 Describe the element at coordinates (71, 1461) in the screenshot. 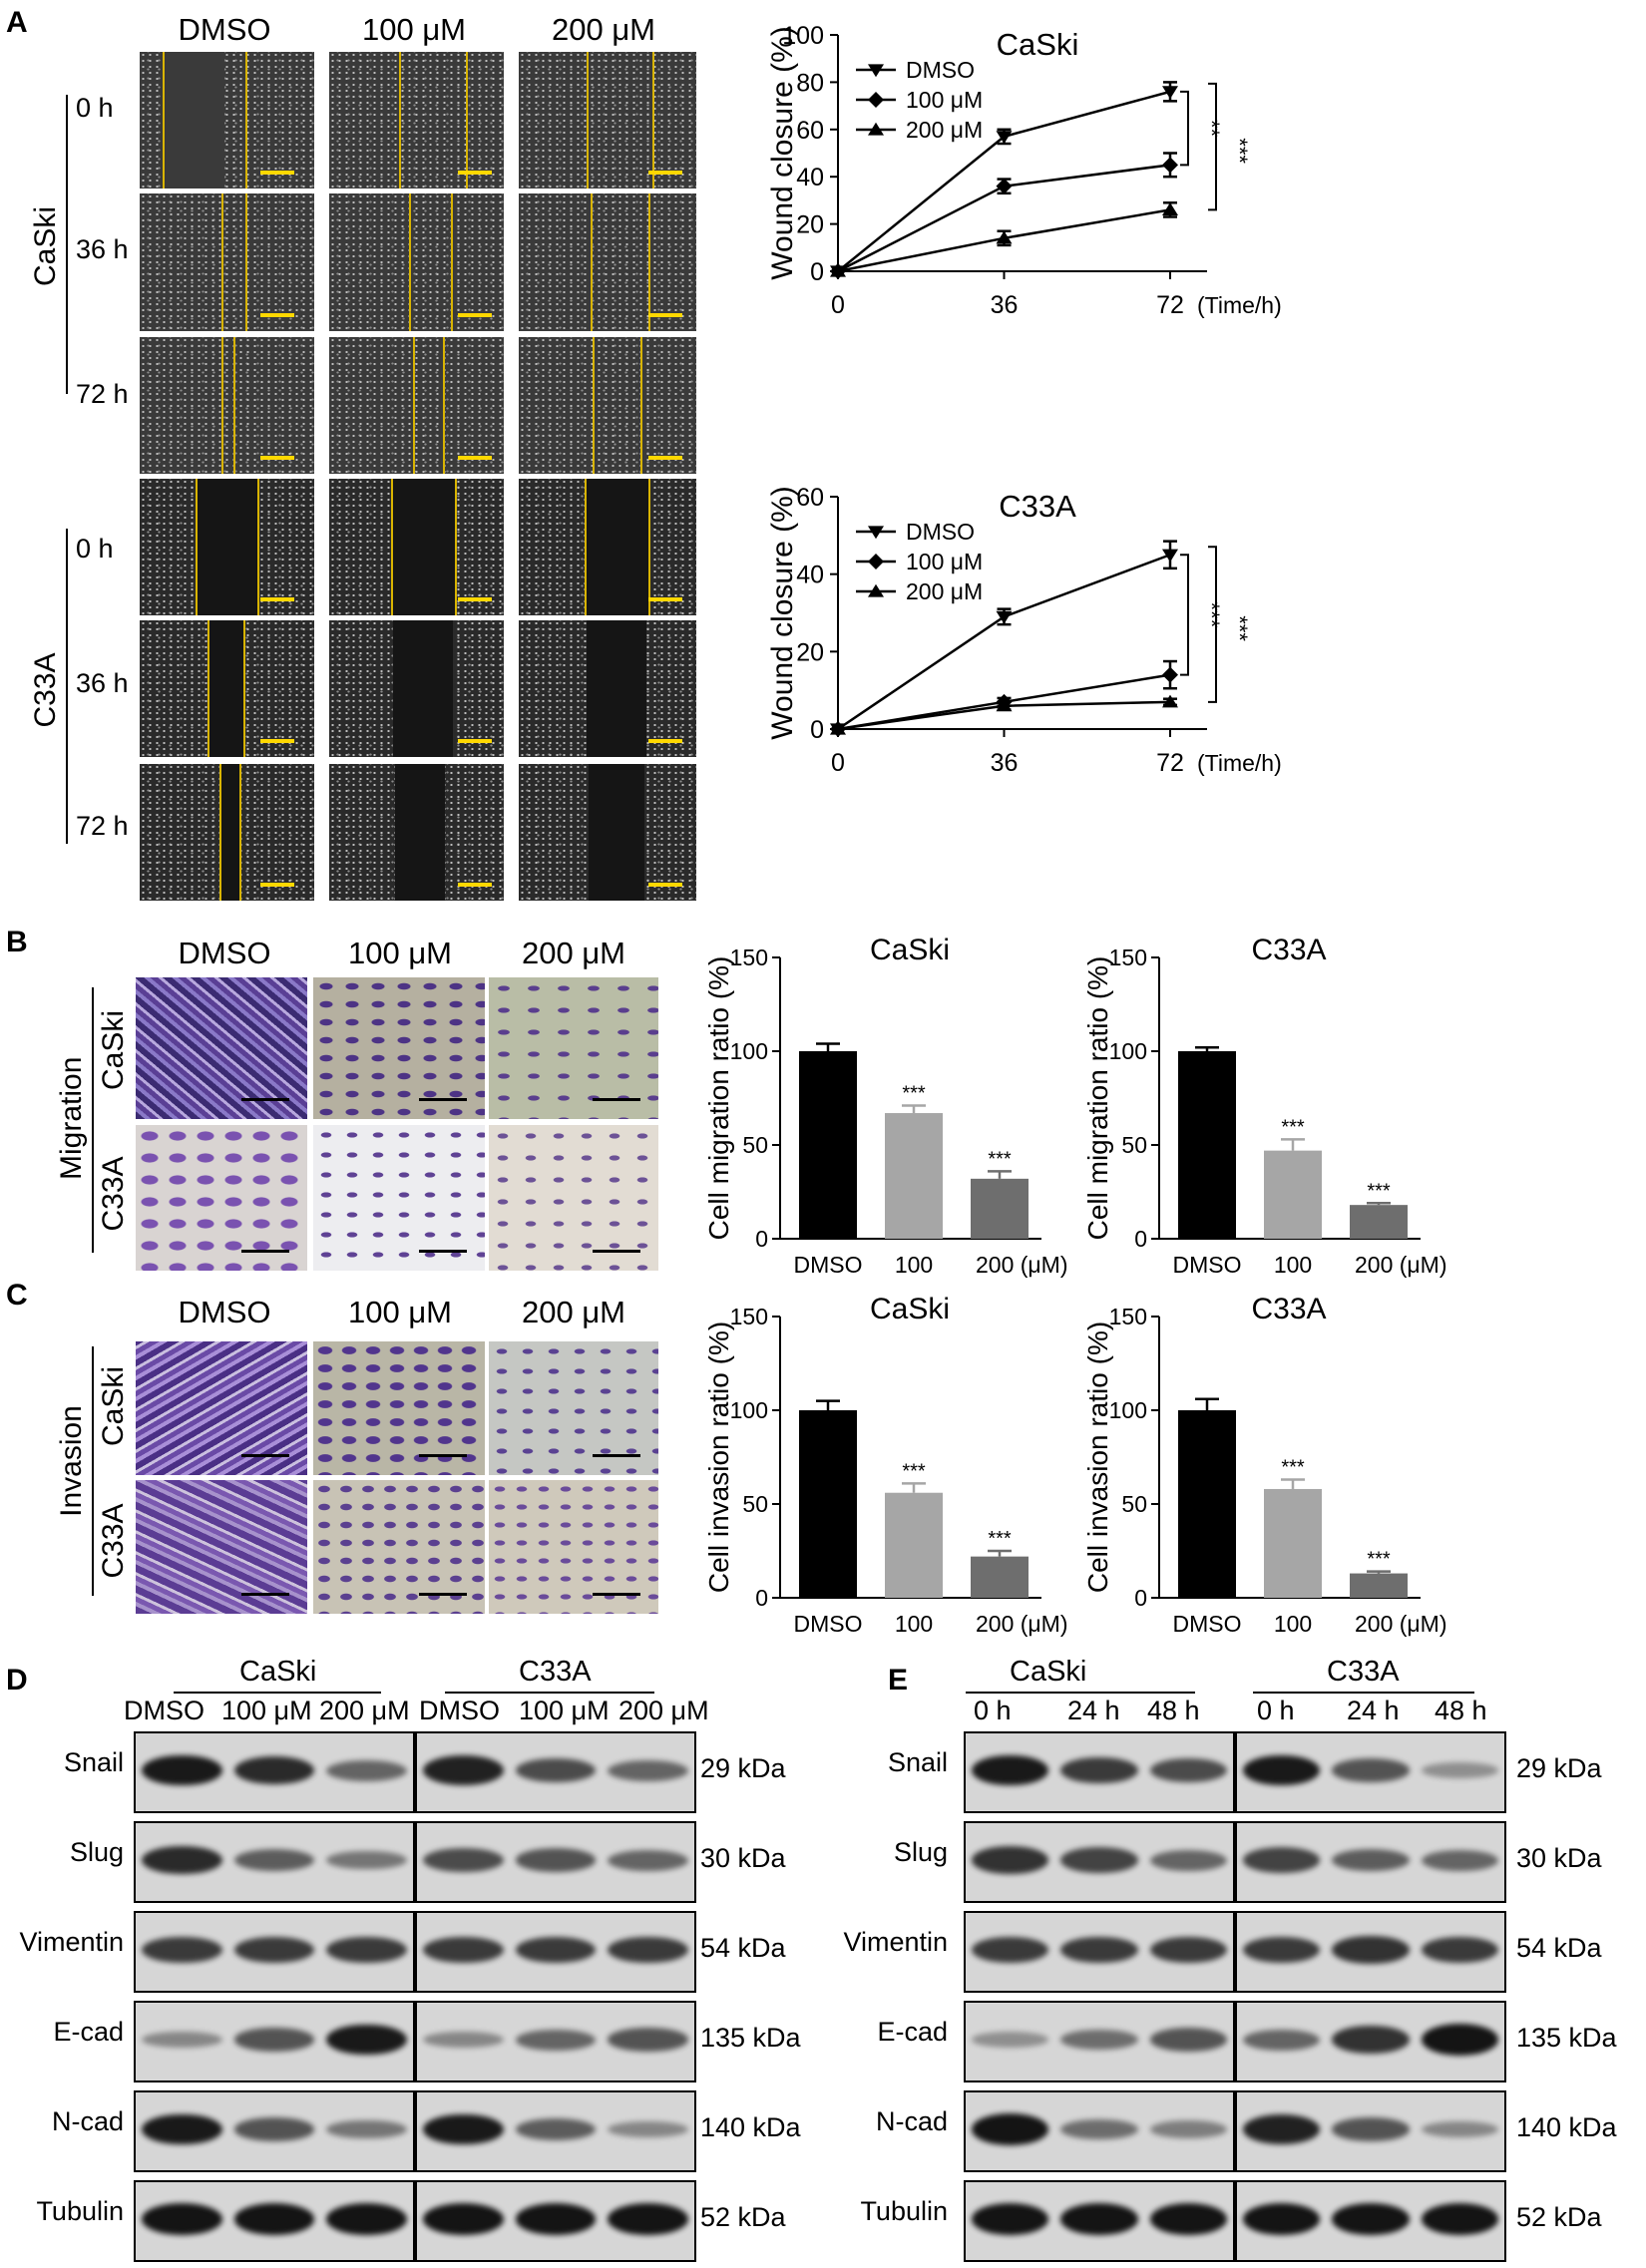

I see `invasion-row-label: Invasion` at that location.